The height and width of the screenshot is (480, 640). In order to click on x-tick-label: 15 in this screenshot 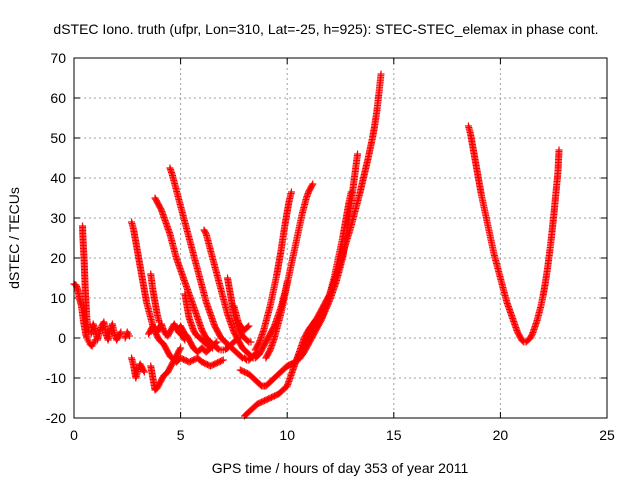, I will do `click(394, 435)`.